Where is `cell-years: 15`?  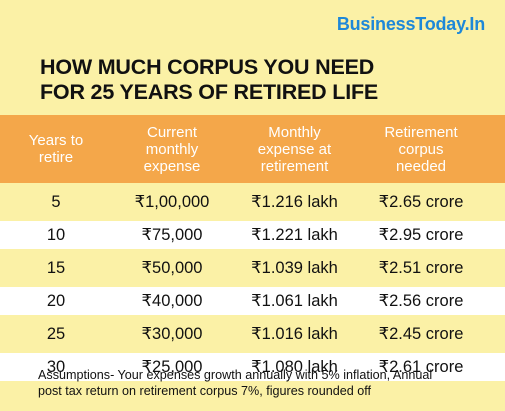
cell-years: 15 is located at coordinates (56, 267).